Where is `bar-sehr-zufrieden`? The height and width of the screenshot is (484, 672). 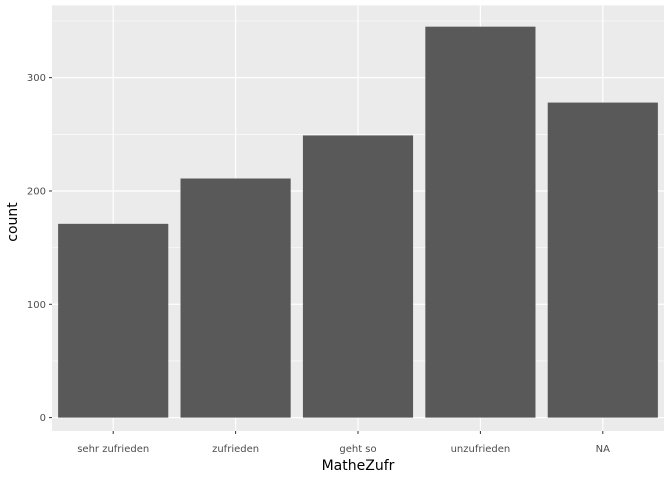
bar-sehr-zufrieden is located at coordinates (113, 320).